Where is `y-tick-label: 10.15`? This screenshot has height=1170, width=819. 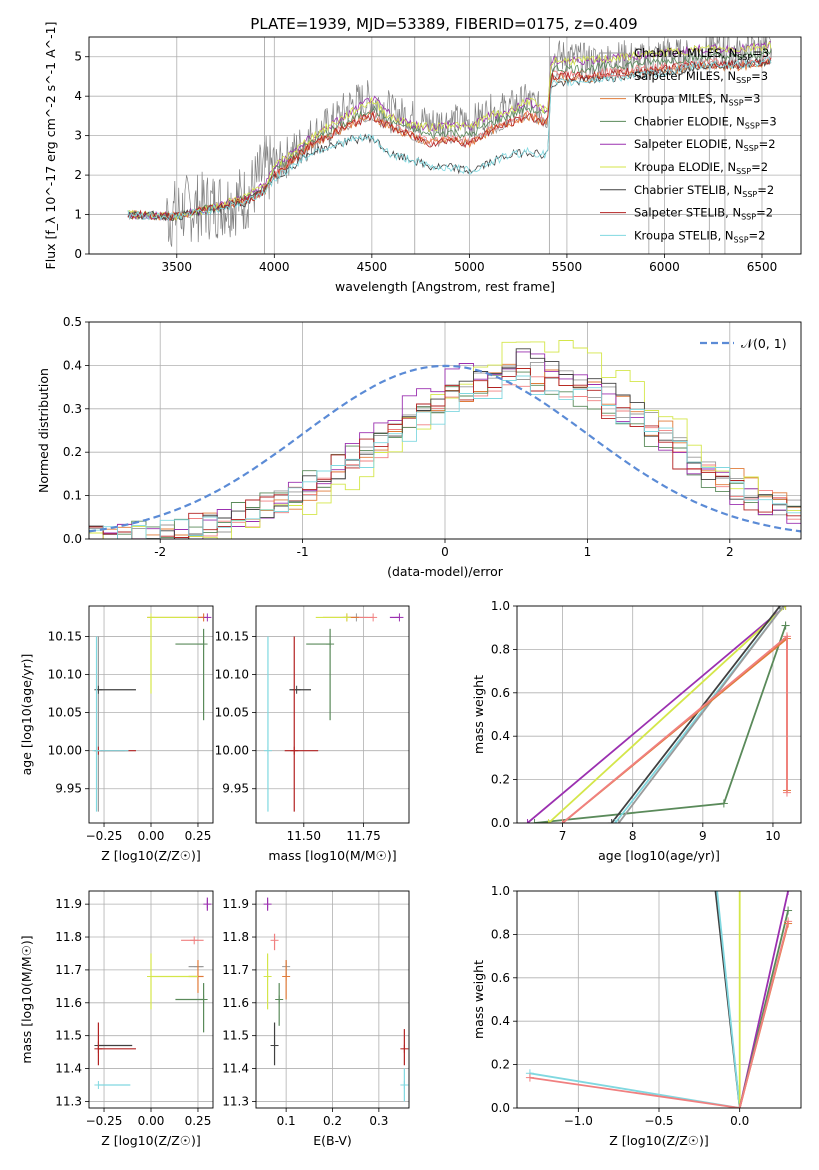
y-tick-label: 10.15 is located at coordinates (65, 636).